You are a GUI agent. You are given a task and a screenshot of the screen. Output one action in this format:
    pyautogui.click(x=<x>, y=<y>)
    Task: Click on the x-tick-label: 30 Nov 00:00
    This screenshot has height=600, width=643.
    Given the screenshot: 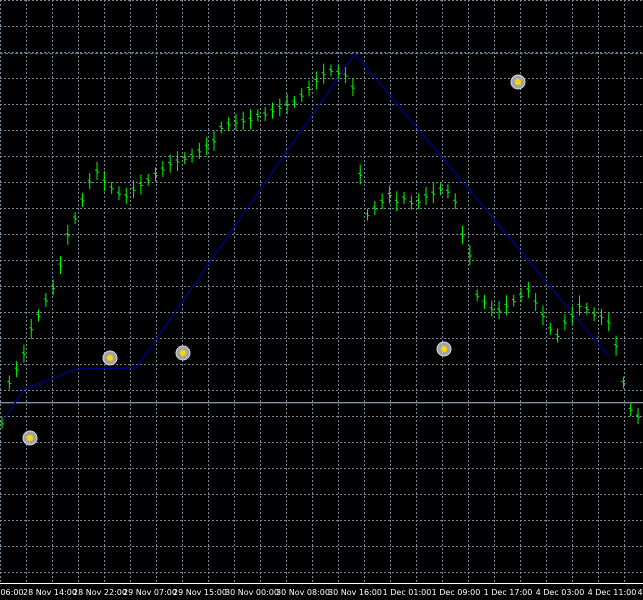 What is the action you would take?
    pyautogui.click(x=252, y=592)
    